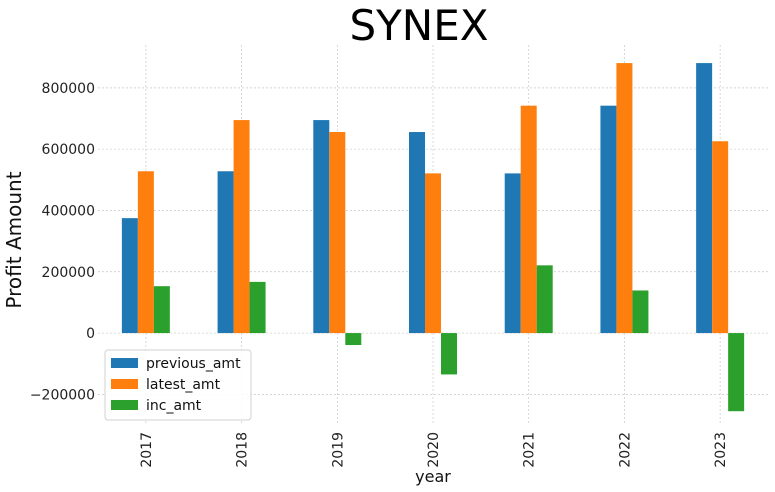 This screenshot has width=775, height=492. Describe the element at coordinates (321, 227) in the screenshot. I see `bar-previous_amt-2019` at that location.